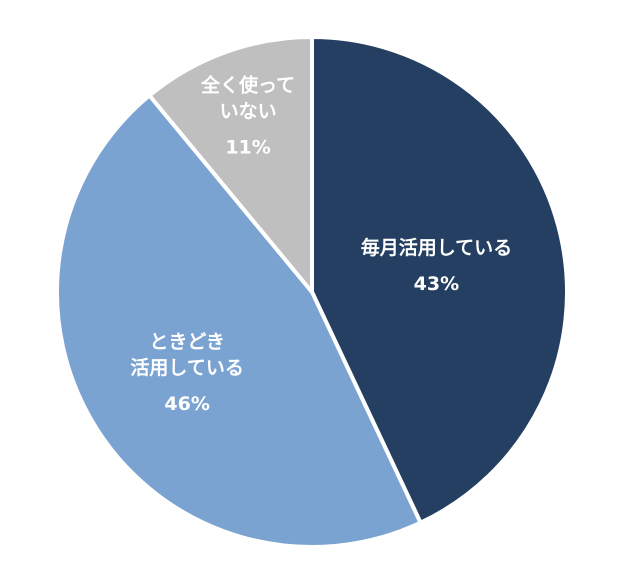  Describe the element at coordinates (230, 166) in the screenshot. I see `pie-slice` at that location.